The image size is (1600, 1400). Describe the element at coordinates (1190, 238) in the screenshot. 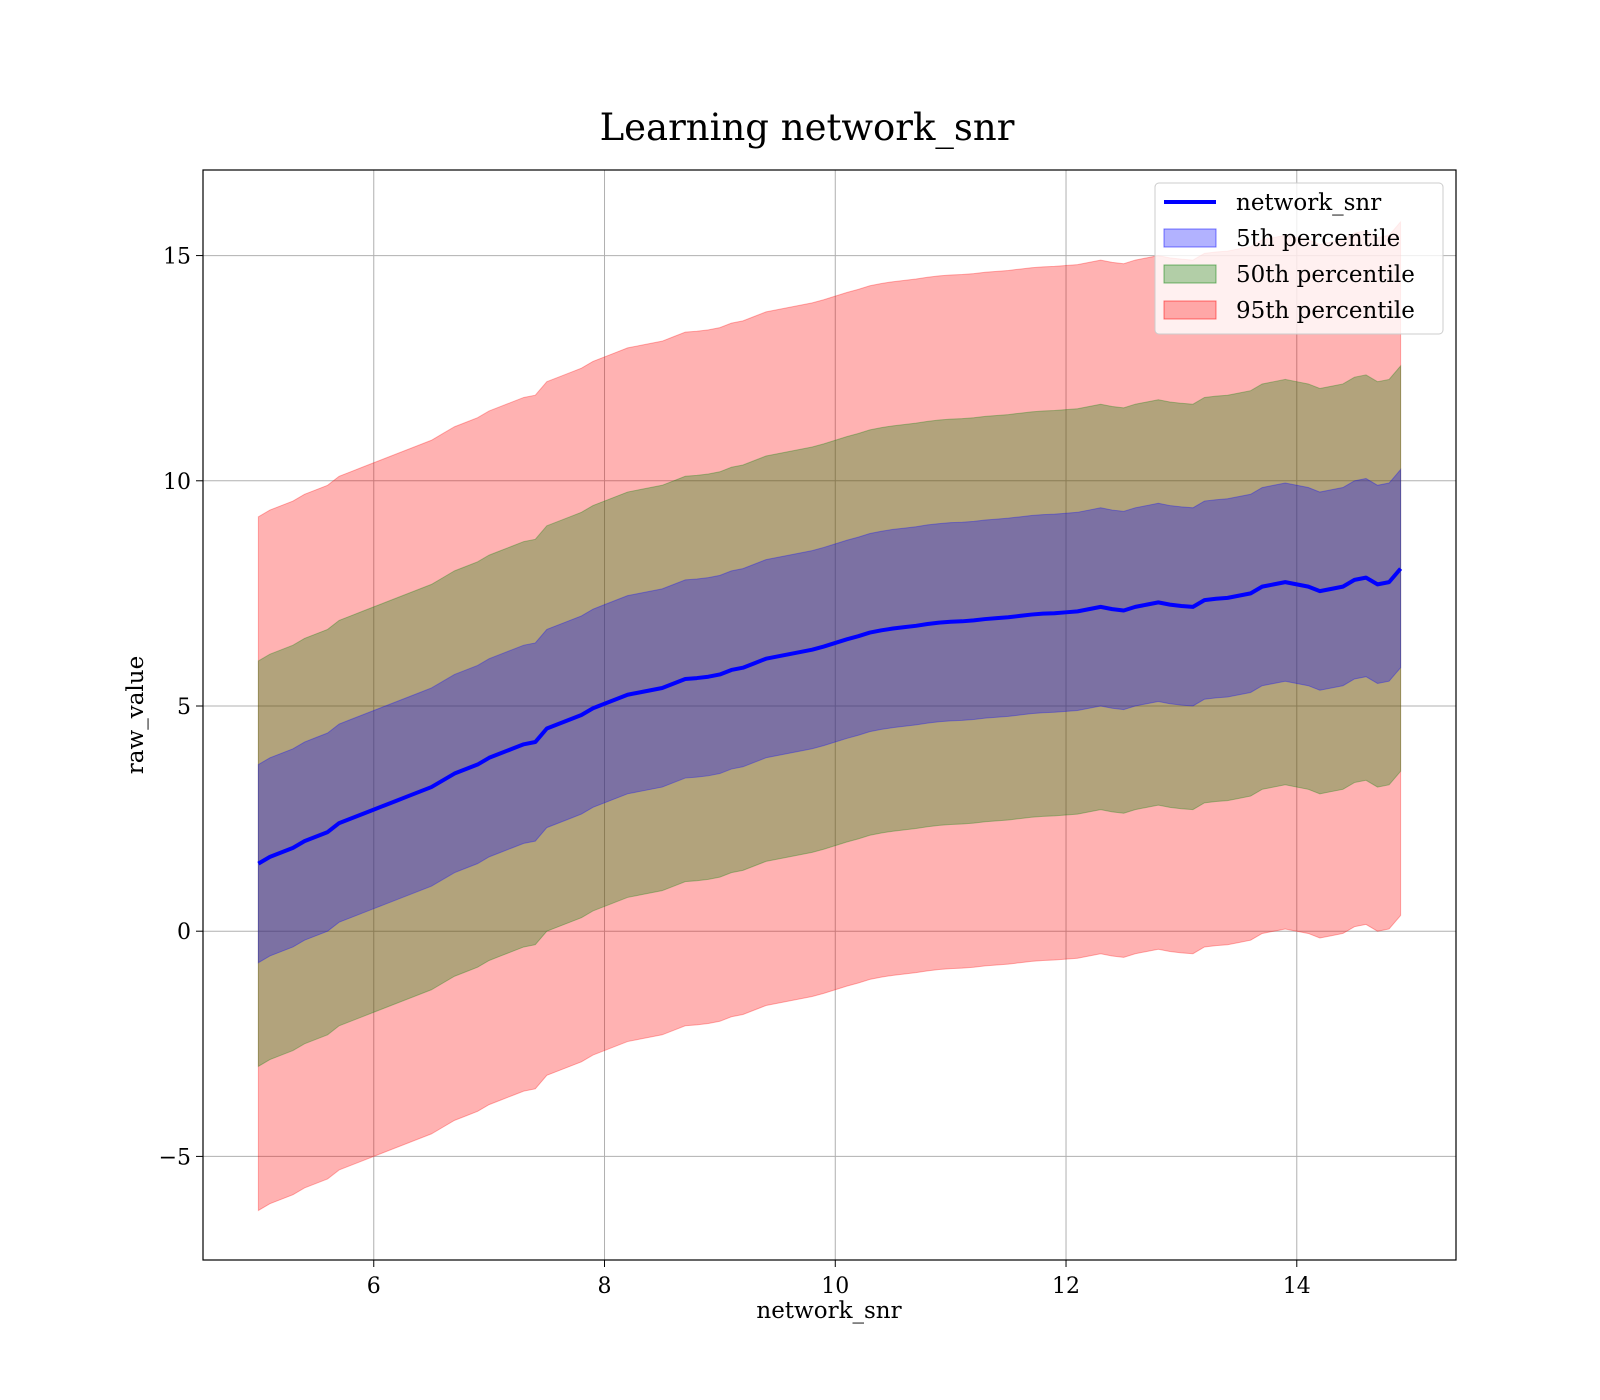

I see `legend-swatch-5th` at that location.